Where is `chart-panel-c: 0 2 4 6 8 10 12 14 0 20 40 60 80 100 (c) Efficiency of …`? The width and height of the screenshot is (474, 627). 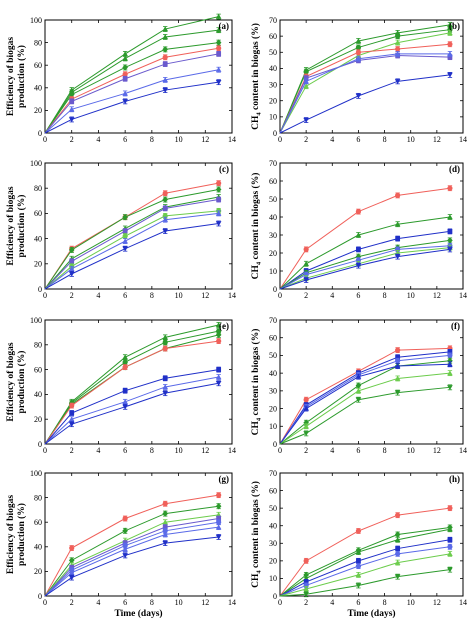
chart-panel-c: 0 2 4 6 8 10 12 14 0 20 40 60 80 100 (c) Efficiency of … is located at coordinates (121, 229).